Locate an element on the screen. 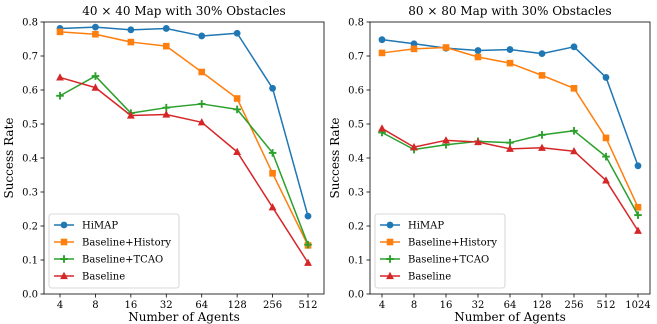 Image resolution: width=657 pixels, height=324 pixels. x-tick-label: 256 is located at coordinates (573, 305).